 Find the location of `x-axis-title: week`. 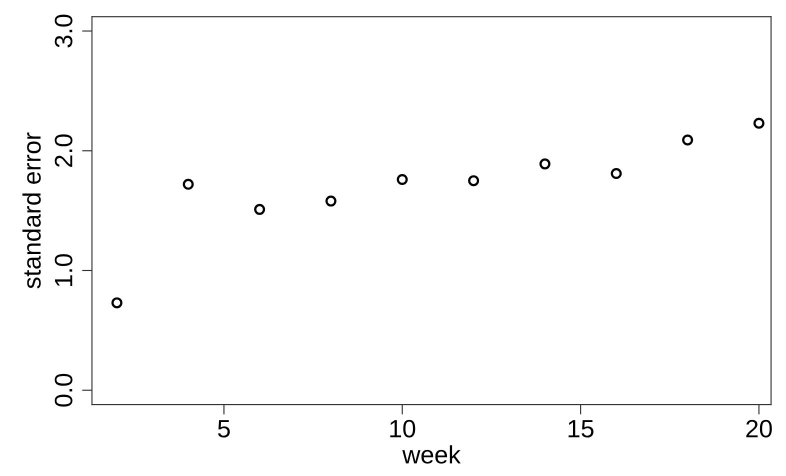

x-axis-title: week is located at coordinates (431, 454).